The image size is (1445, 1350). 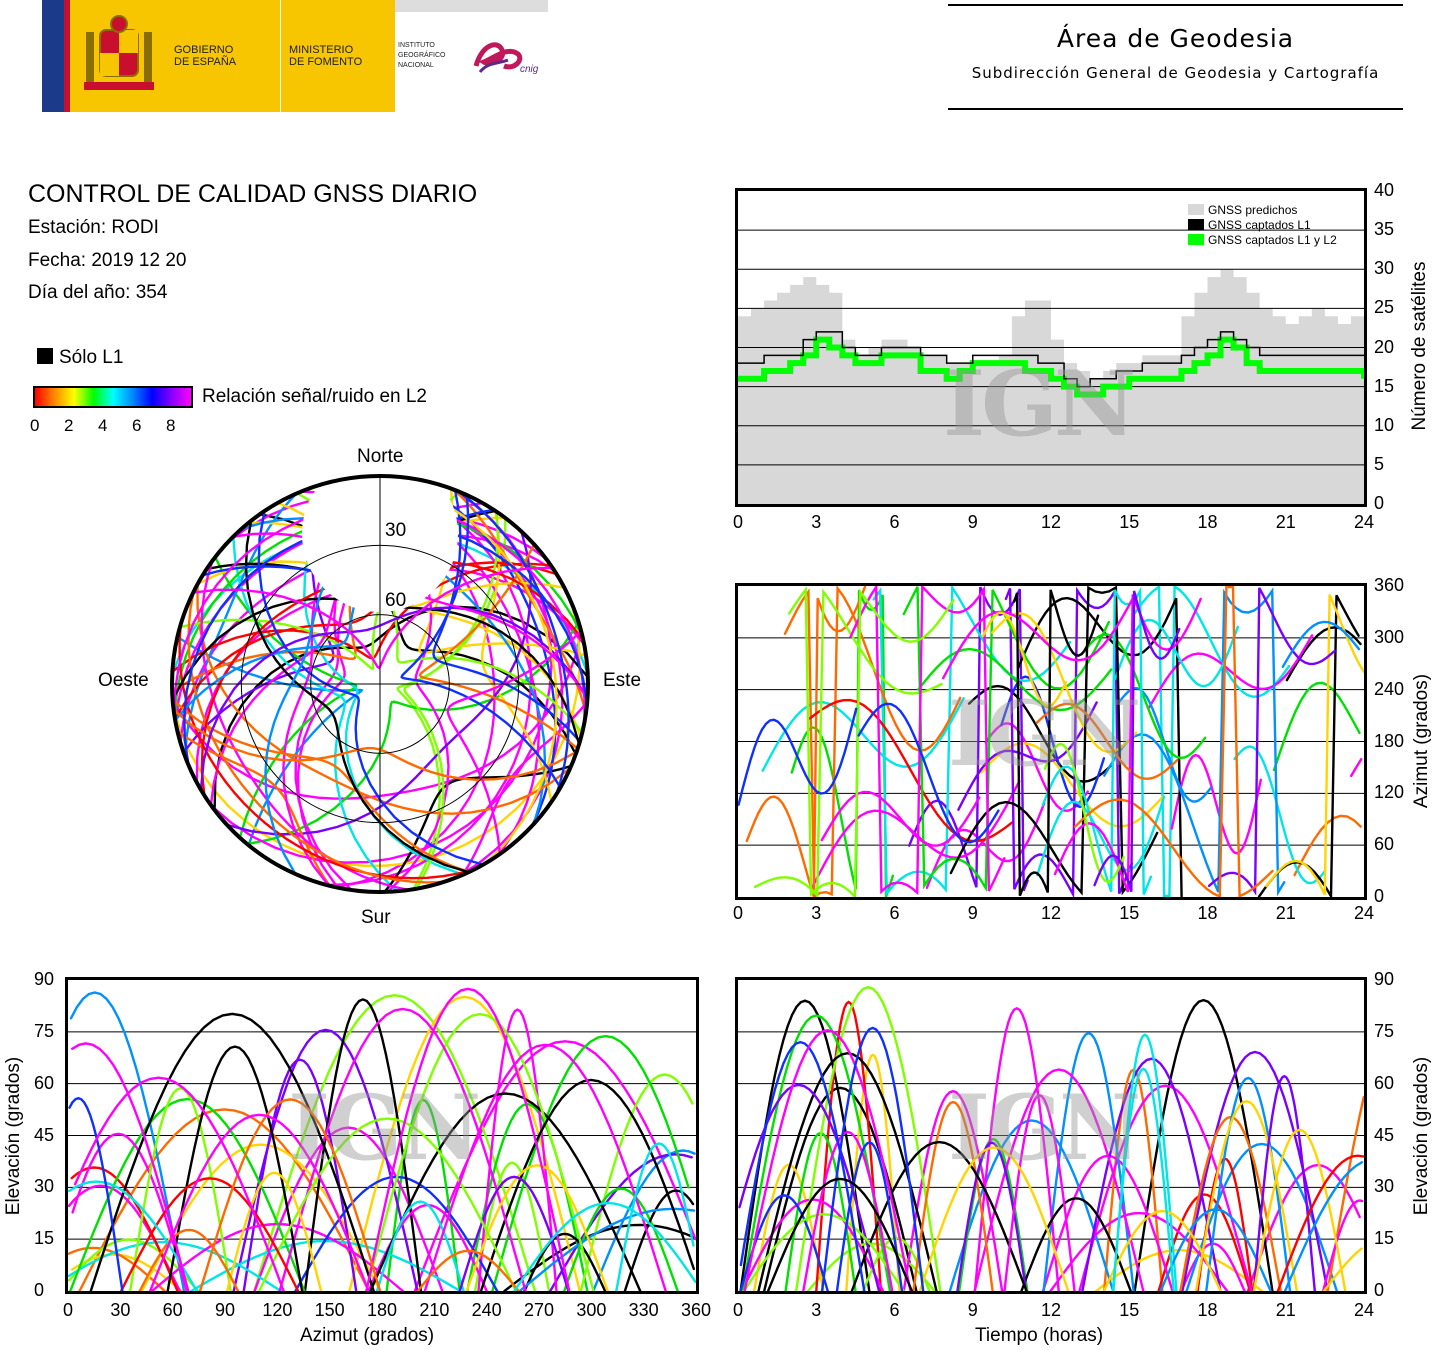 I want to click on legend-predicted-label: GNSS predichos, so click(x=1253, y=210).